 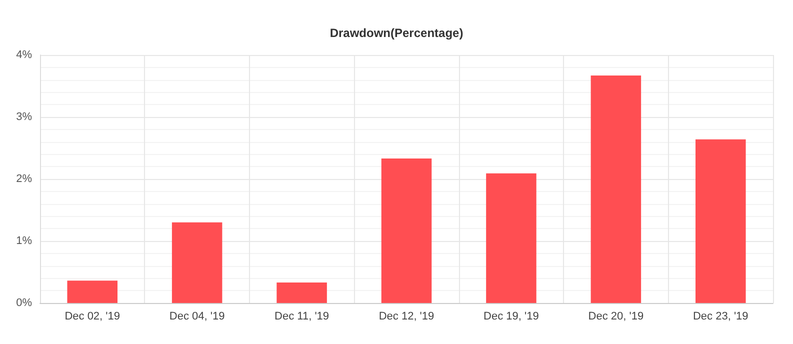 What do you see at coordinates (197, 316) in the screenshot?
I see `x-tick-label: Dec 04, '19` at bounding box center [197, 316].